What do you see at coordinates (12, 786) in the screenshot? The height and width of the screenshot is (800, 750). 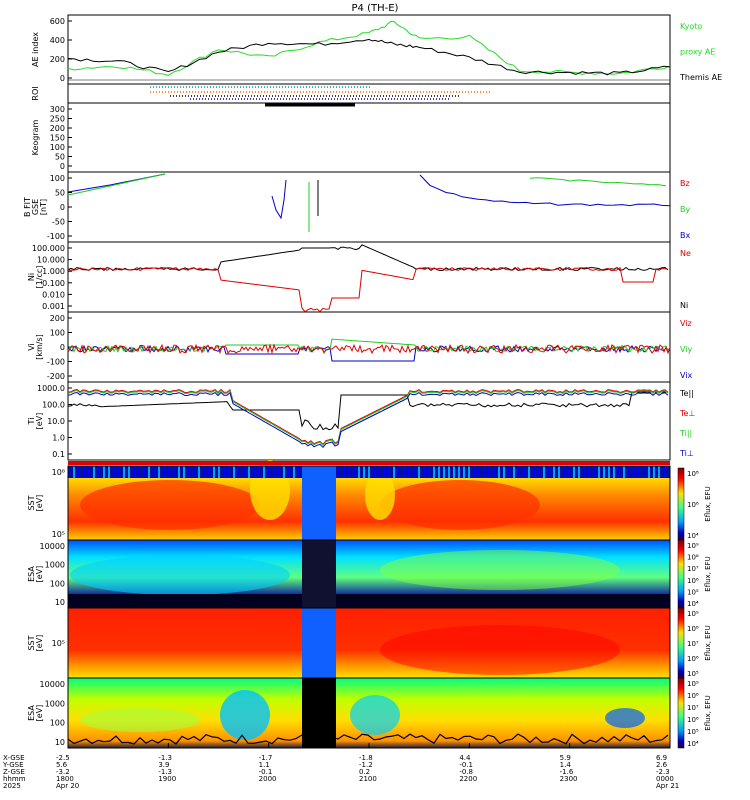 I see `footer-row-label: 2025` at bounding box center [12, 786].